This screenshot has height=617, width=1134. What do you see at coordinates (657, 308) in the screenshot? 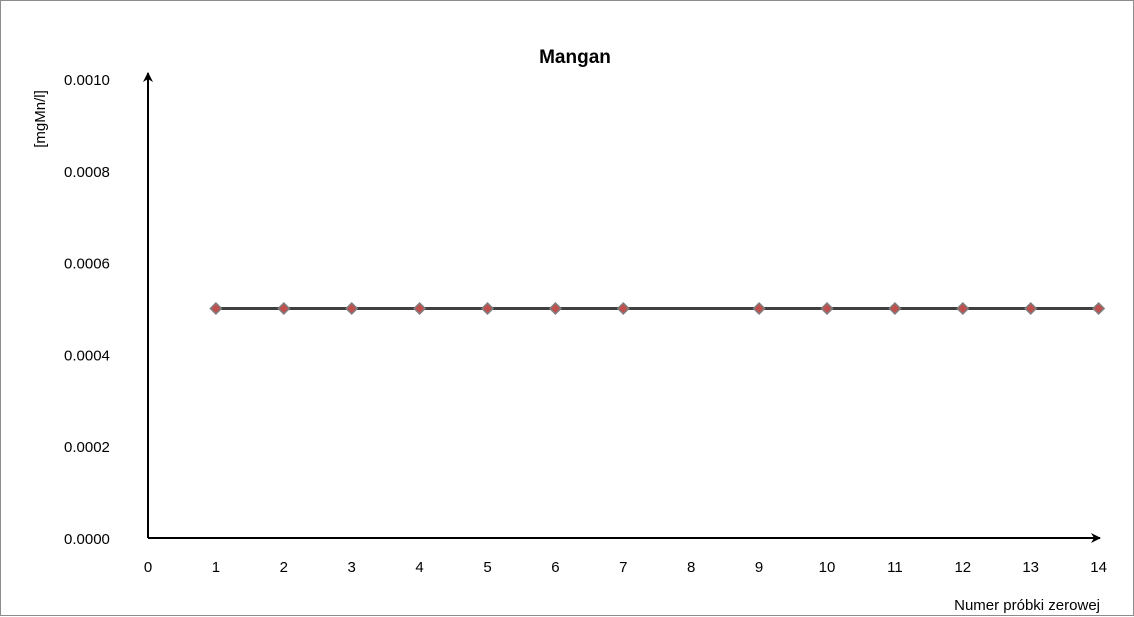
I see `series-group` at bounding box center [657, 308].